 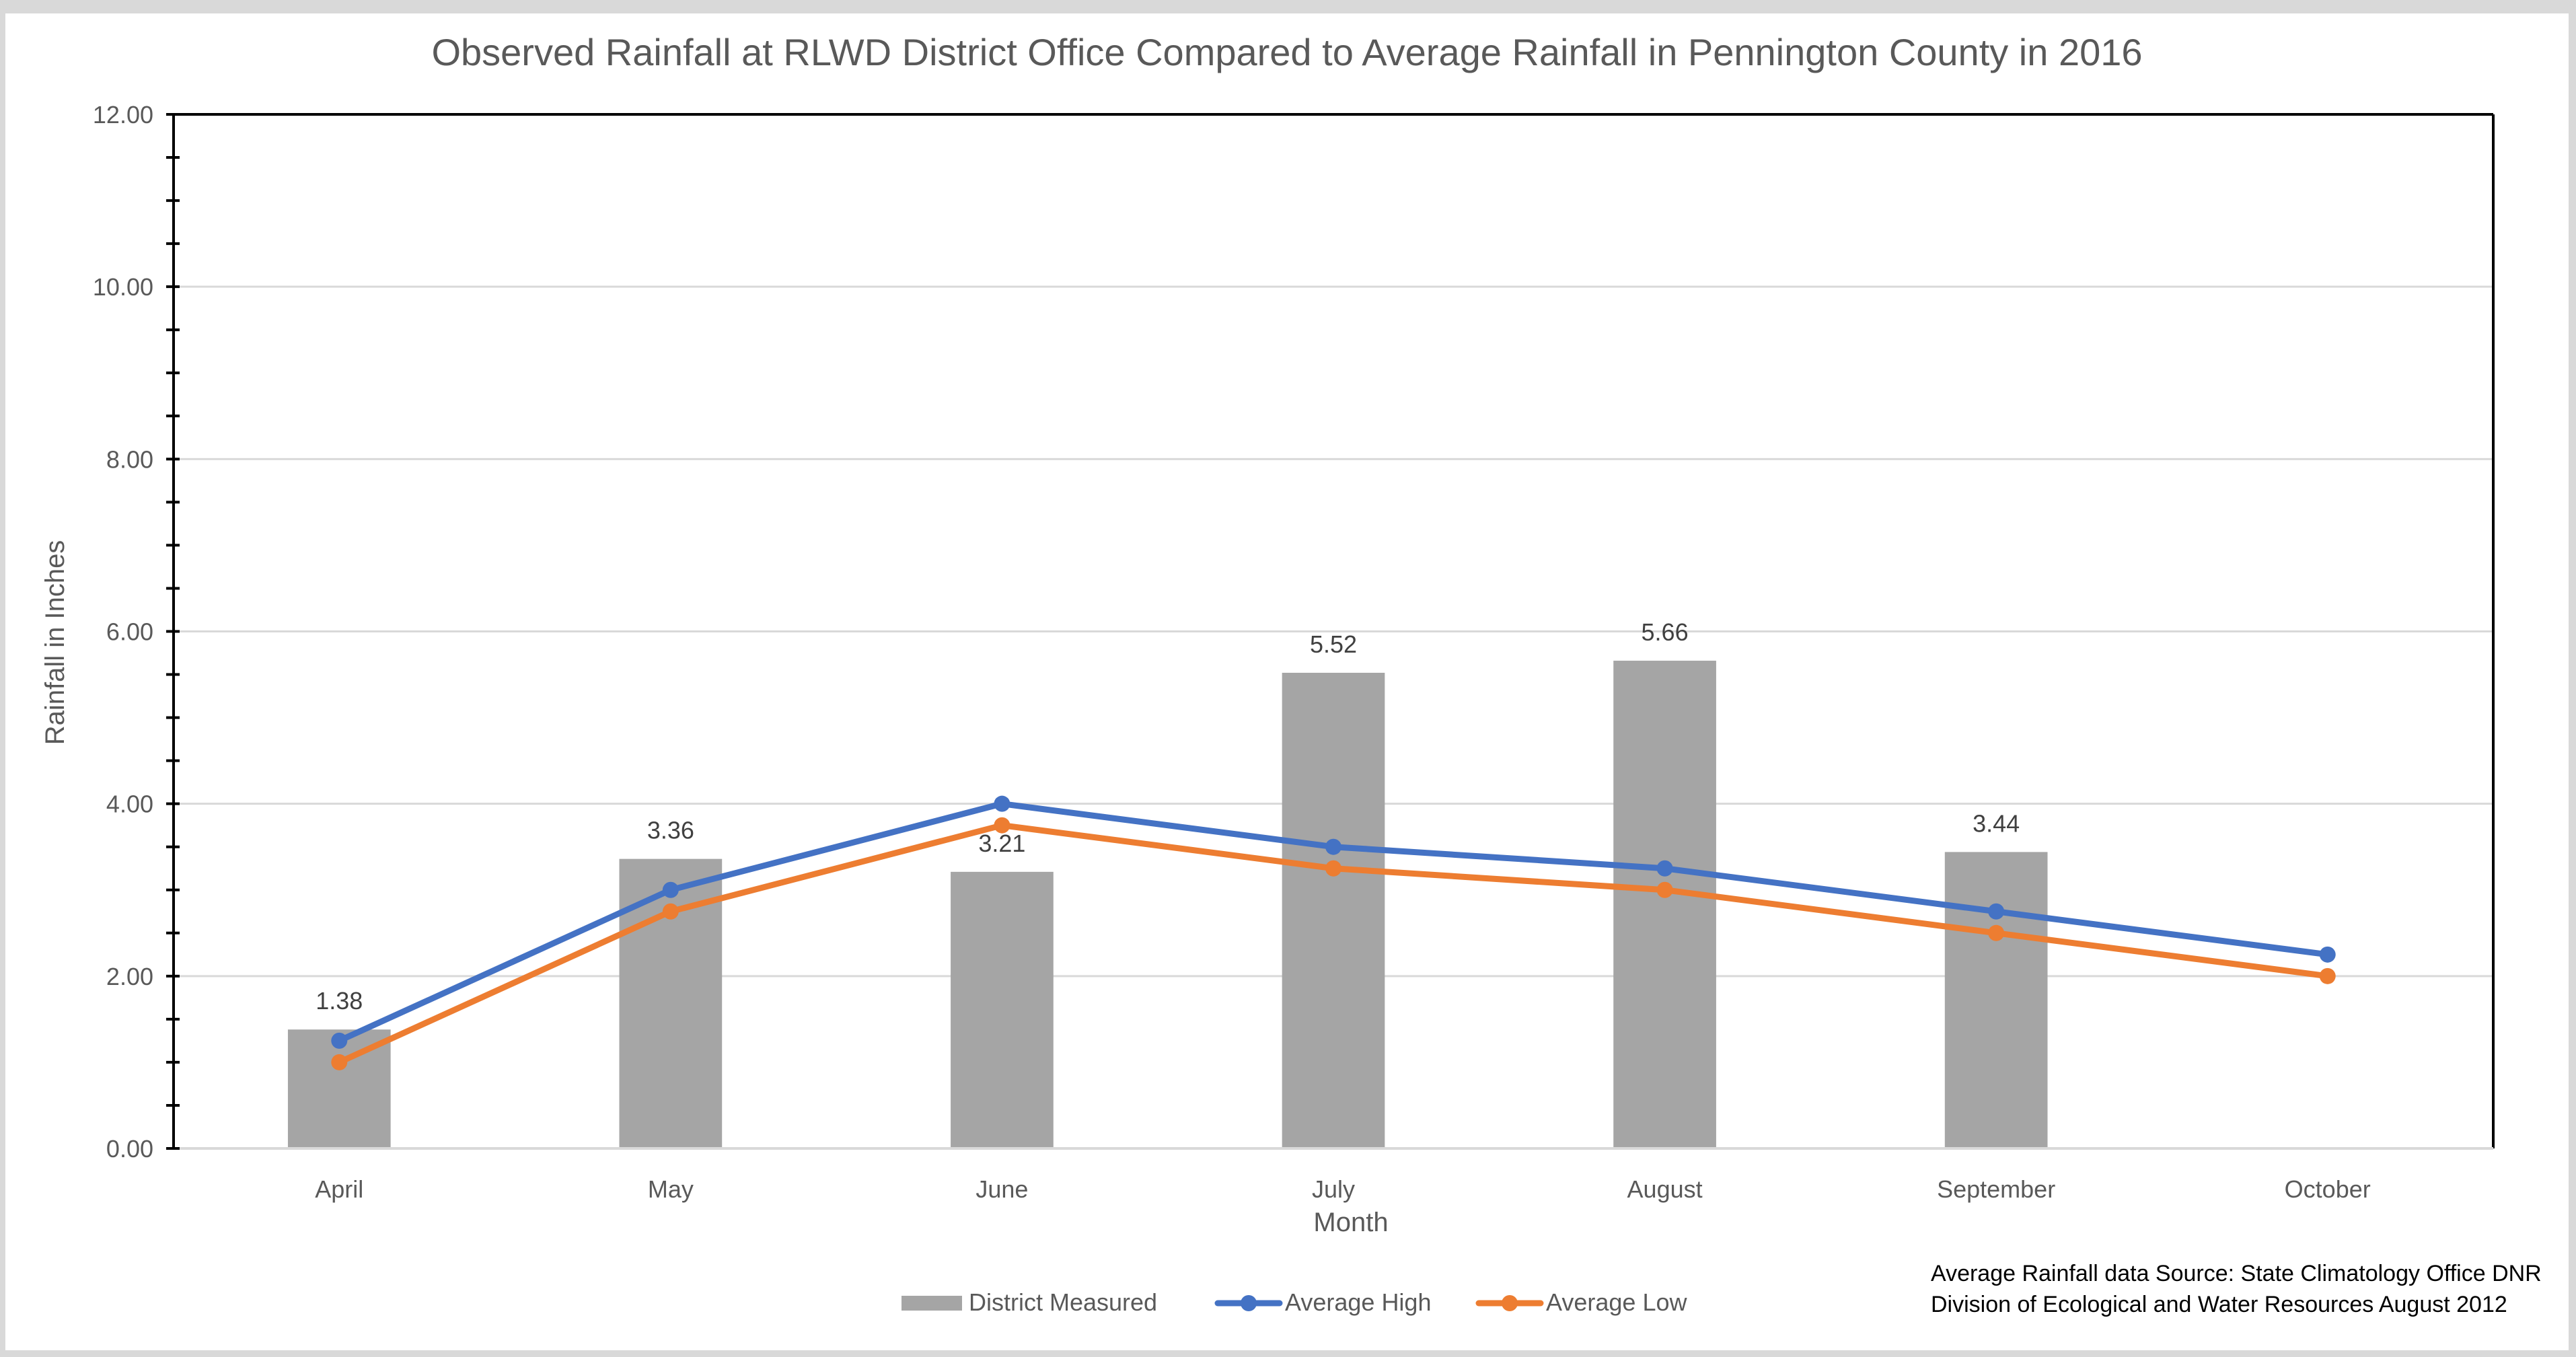 I want to click on legend-marker-average-high, so click(x=1249, y=1303).